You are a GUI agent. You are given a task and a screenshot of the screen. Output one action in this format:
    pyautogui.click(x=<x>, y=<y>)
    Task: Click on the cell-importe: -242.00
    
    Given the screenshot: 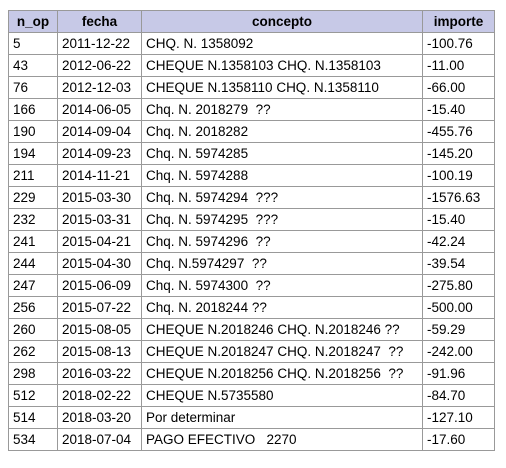 What is the action you would take?
    pyautogui.click(x=458, y=351)
    